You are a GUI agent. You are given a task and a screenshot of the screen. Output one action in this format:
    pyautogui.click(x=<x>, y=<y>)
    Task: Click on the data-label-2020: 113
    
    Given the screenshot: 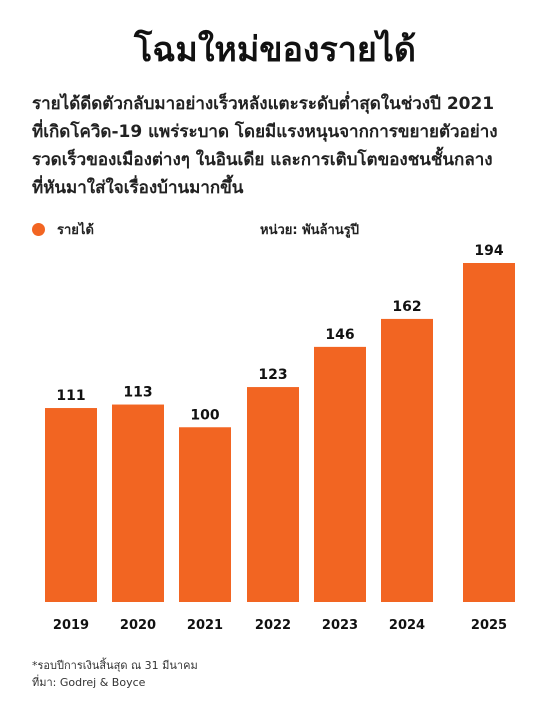 What is the action you would take?
    pyautogui.click(x=137, y=393)
    